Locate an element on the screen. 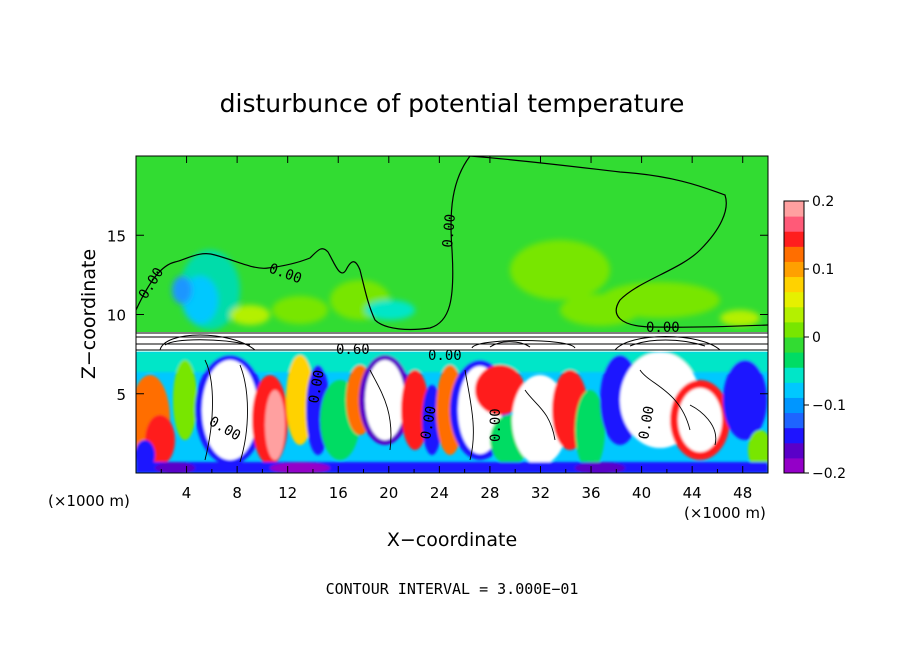  x-tick-label: 24 is located at coordinates (439, 493).